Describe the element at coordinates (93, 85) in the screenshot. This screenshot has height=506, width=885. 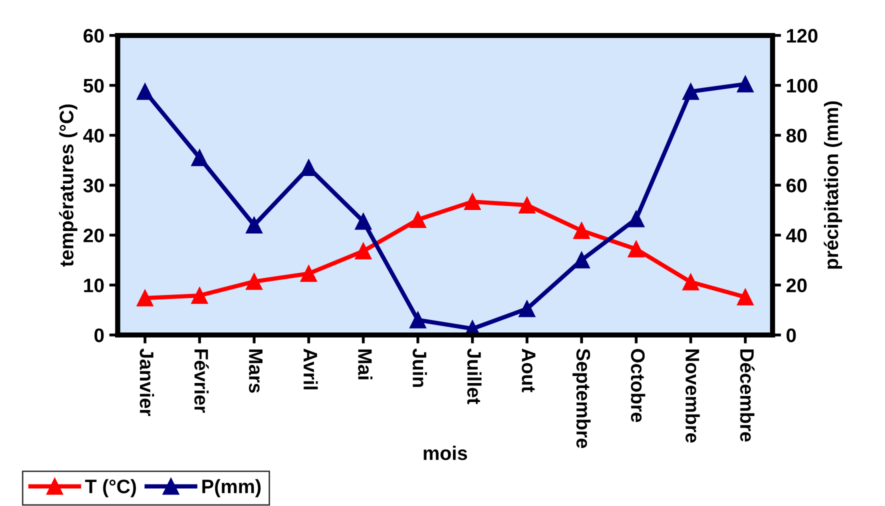
I see `y-tick-label: 50` at that location.